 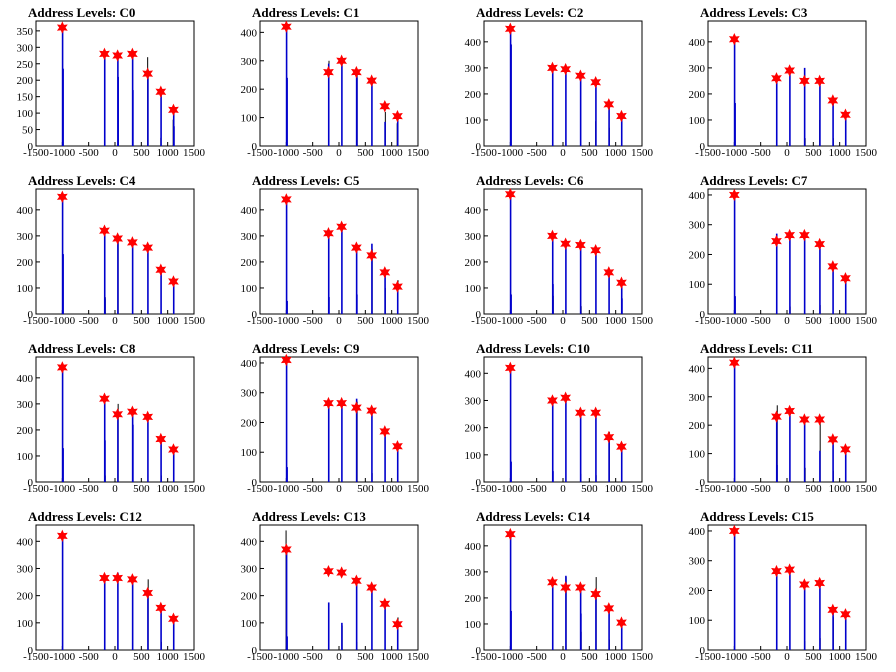 I want to click on y-tick-label: 150, so click(x=25, y=98).